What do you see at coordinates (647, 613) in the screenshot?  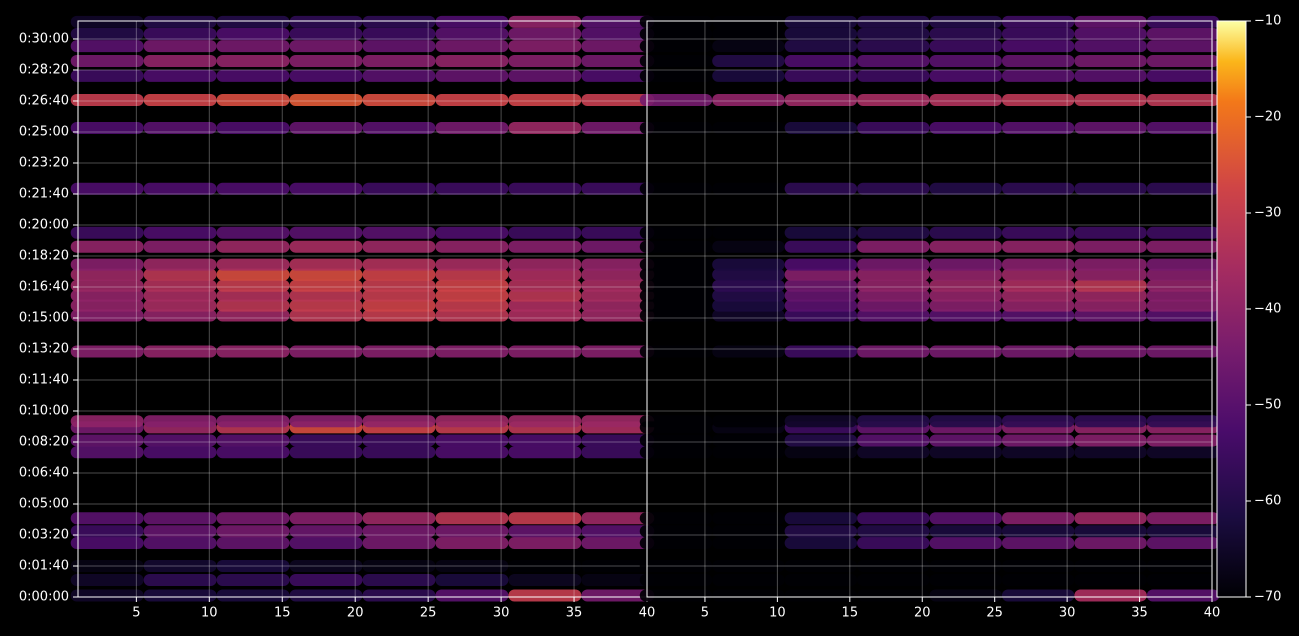 I see `x-tick-label: 40` at bounding box center [647, 613].